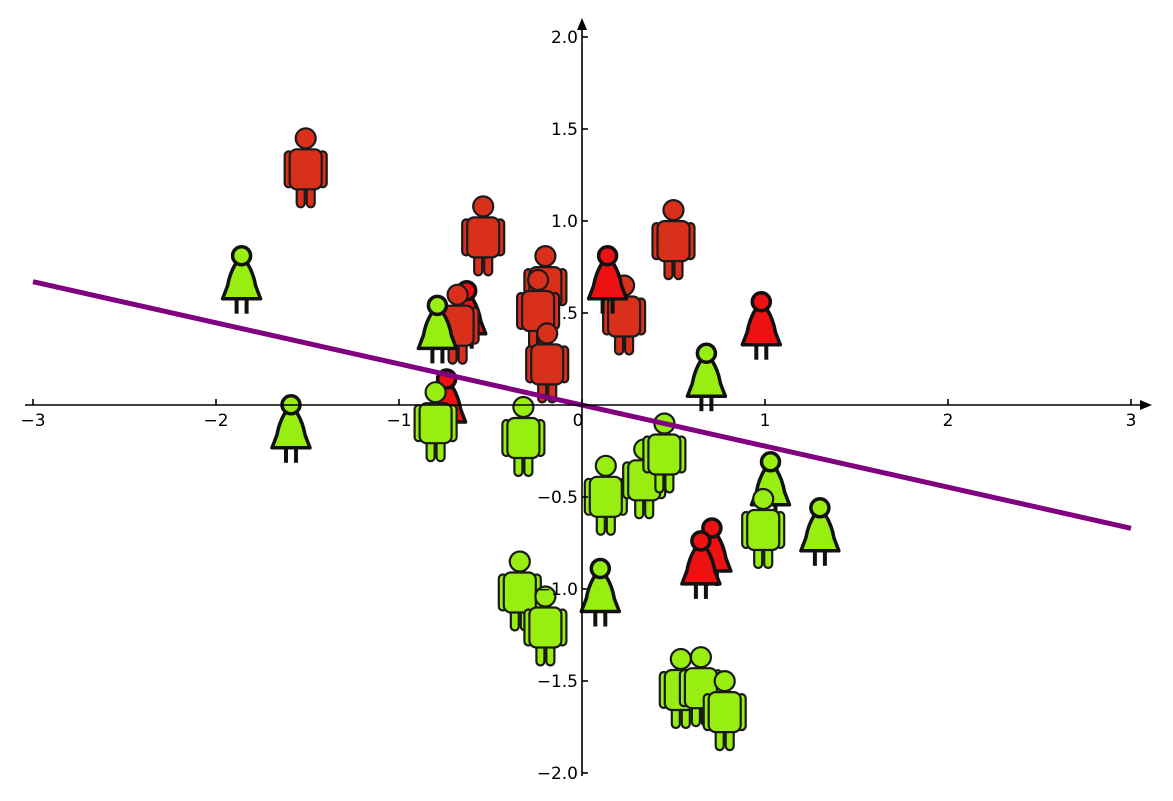 This screenshot has width=1173, height=801. Describe the element at coordinates (557, 682) in the screenshot. I see `y-tick-label: −1.5` at that location.